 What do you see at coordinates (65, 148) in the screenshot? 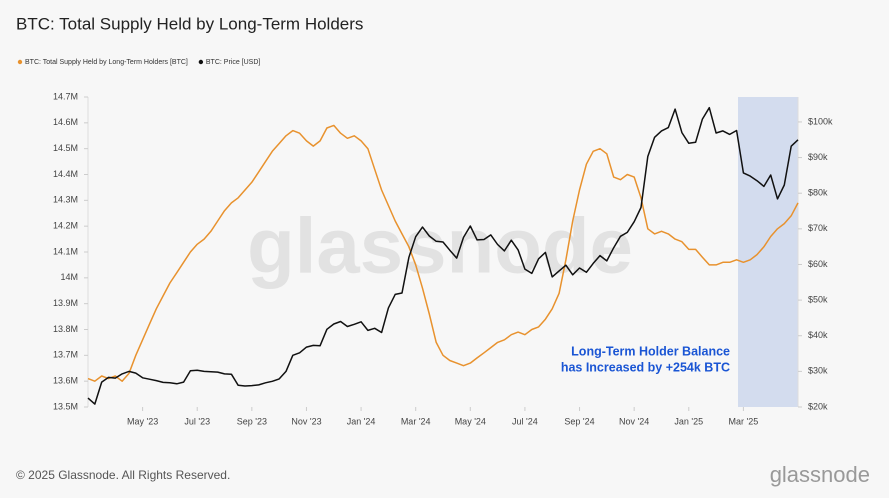
I see `y-tick-label: 14.5M` at bounding box center [65, 148].